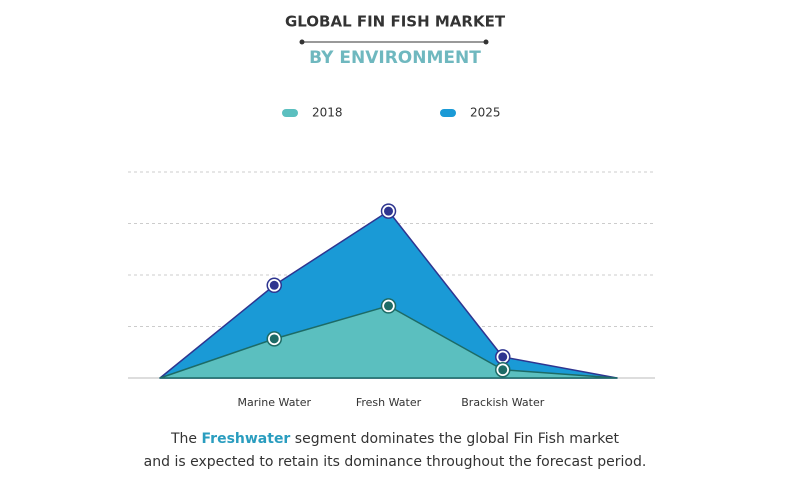 The height and width of the screenshot is (497, 790). Describe the element at coordinates (388, 342) in the screenshot. I see `area` at that location.